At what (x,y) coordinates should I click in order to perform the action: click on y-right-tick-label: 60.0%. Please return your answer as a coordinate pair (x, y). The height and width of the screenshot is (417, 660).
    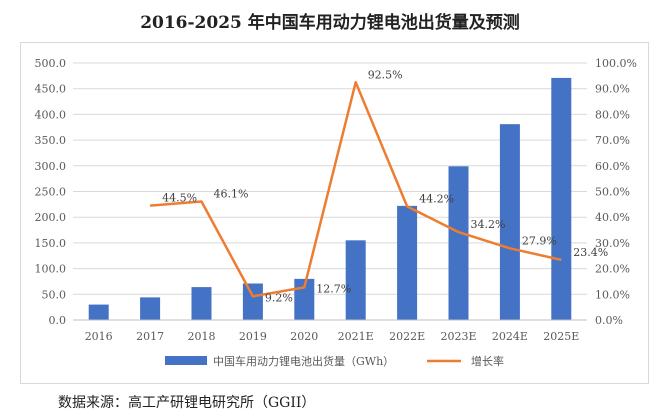
    Looking at the image, I should click on (612, 166).